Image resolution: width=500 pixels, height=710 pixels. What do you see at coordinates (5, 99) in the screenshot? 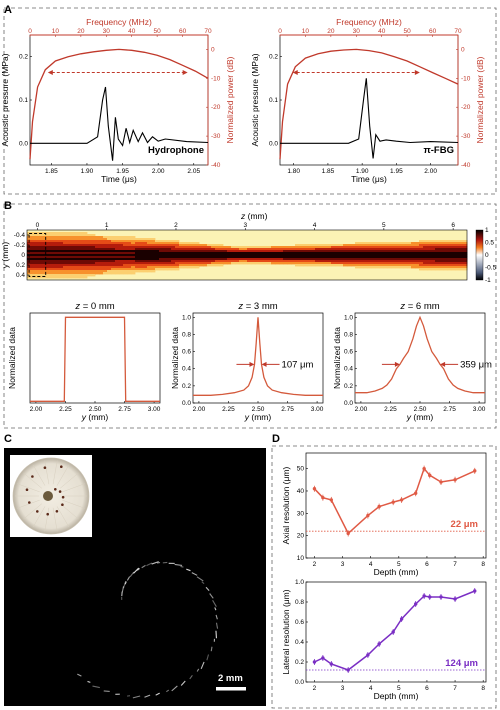
I see `y-axis-label: Acoustic pressure (MPa)` at bounding box center [5, 99].